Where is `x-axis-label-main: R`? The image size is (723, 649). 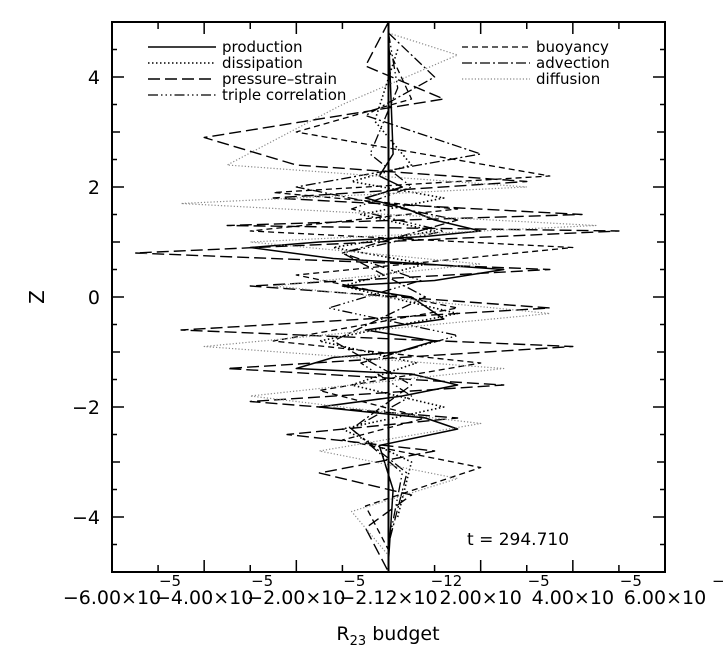 x-axis-label-main: R is located at coordinates (342, 634).